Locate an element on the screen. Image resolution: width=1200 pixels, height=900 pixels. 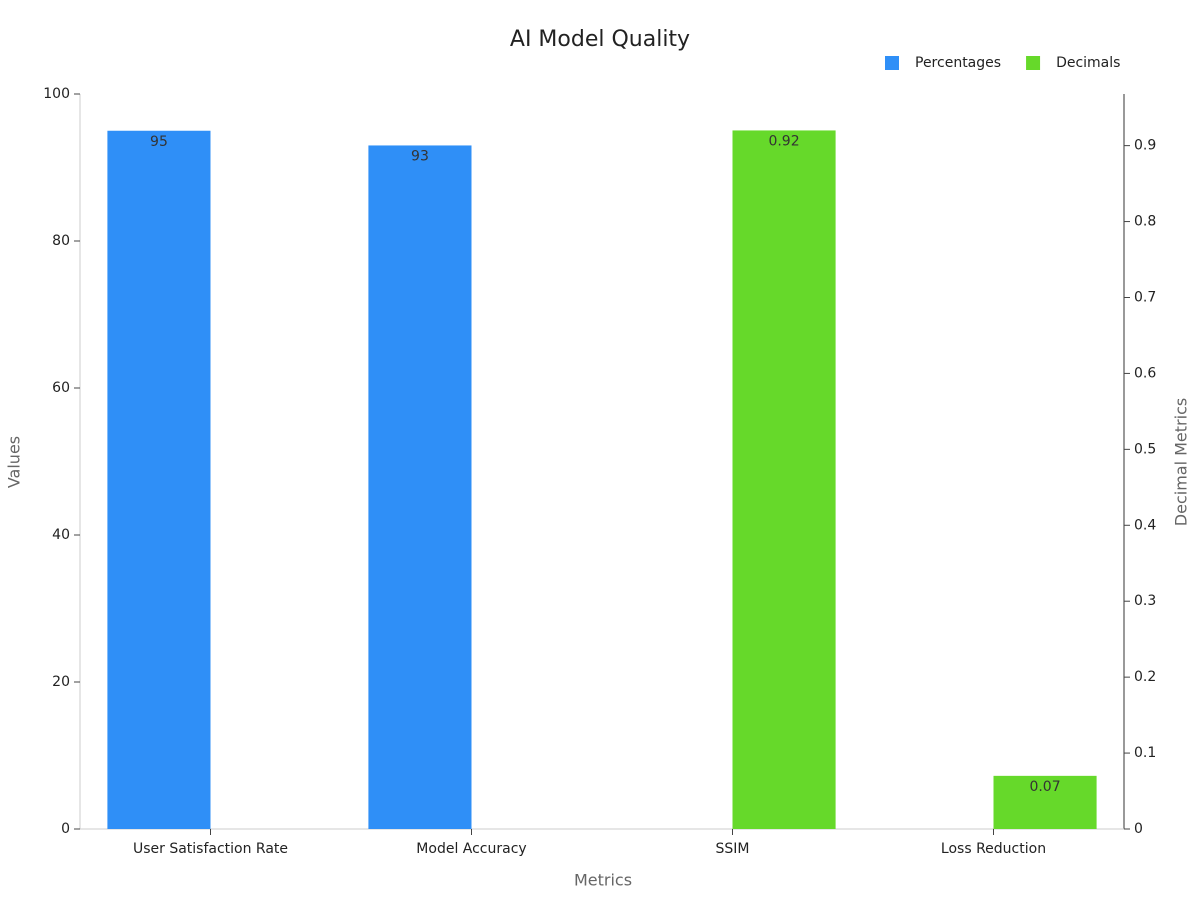
y2-tick-label: 0.2 is located at coordinates (1145, 677).